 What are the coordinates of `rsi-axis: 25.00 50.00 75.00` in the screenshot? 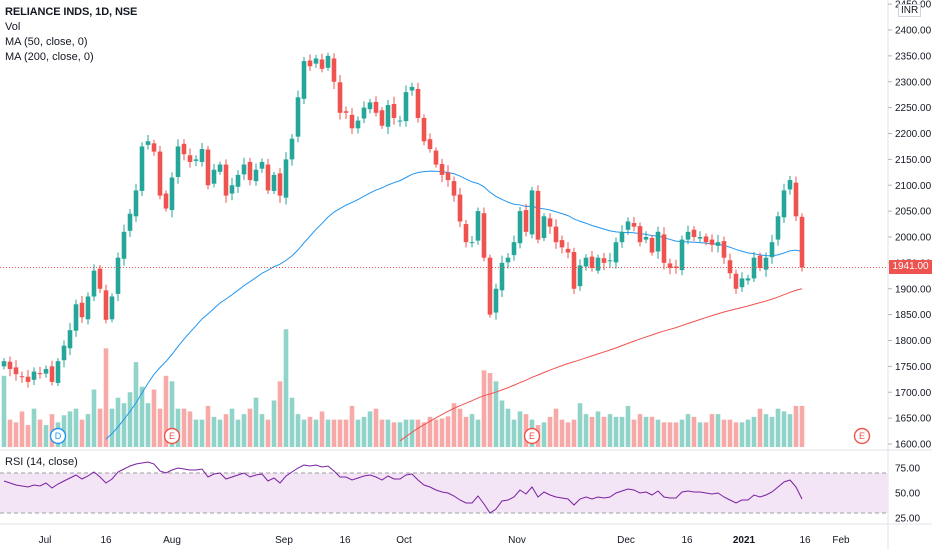 It's located at (907, 494).